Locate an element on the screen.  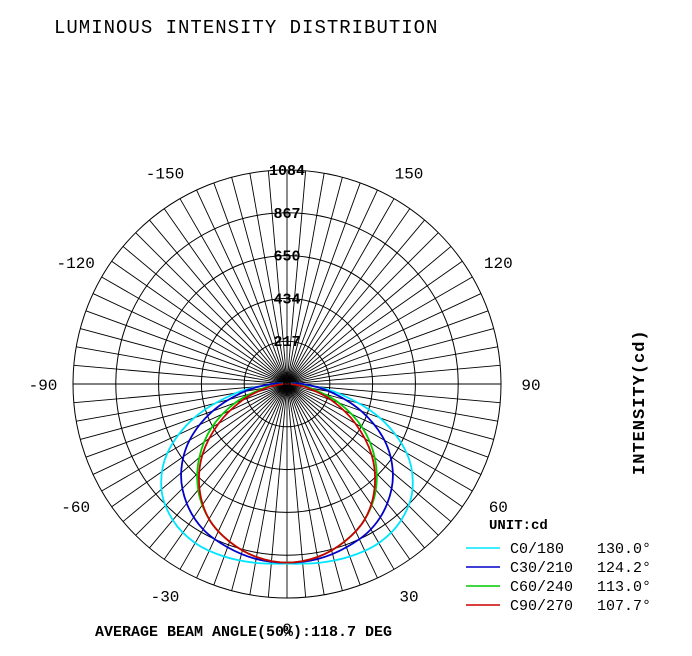
legend-beam-angle: 124.2° is located at coordinates (624, 568).